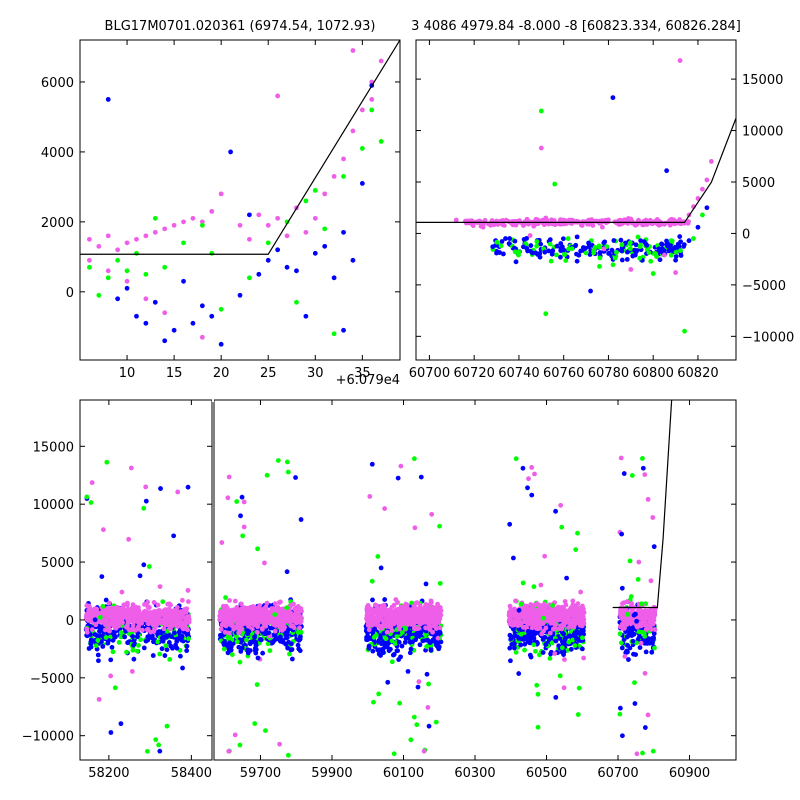 This screenshot has height=800, width=800. Describe the element at coordinates (474, 373) in the screenshot. I see `x-tick-label: 60720` at that location.